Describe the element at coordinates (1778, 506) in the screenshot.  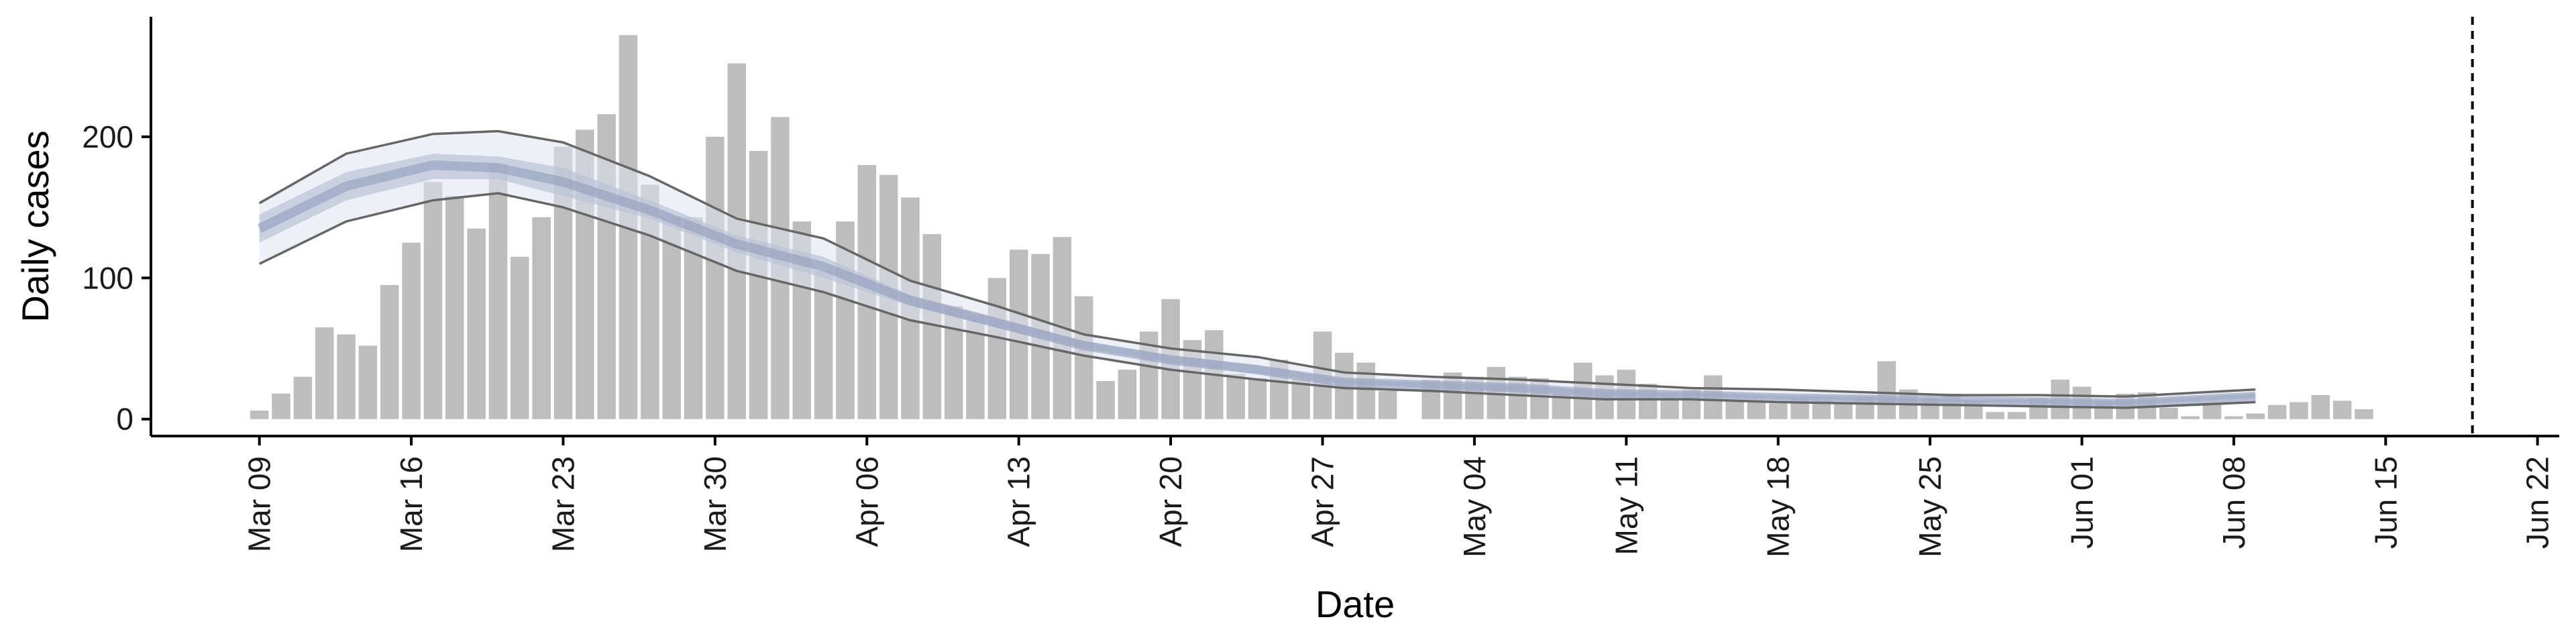
I see `x-tick-label: May 18` at that location.